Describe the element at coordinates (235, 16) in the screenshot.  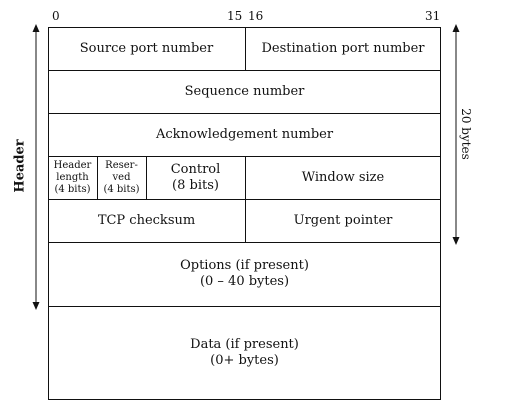
I see `bit-number-15: 15` at that location.